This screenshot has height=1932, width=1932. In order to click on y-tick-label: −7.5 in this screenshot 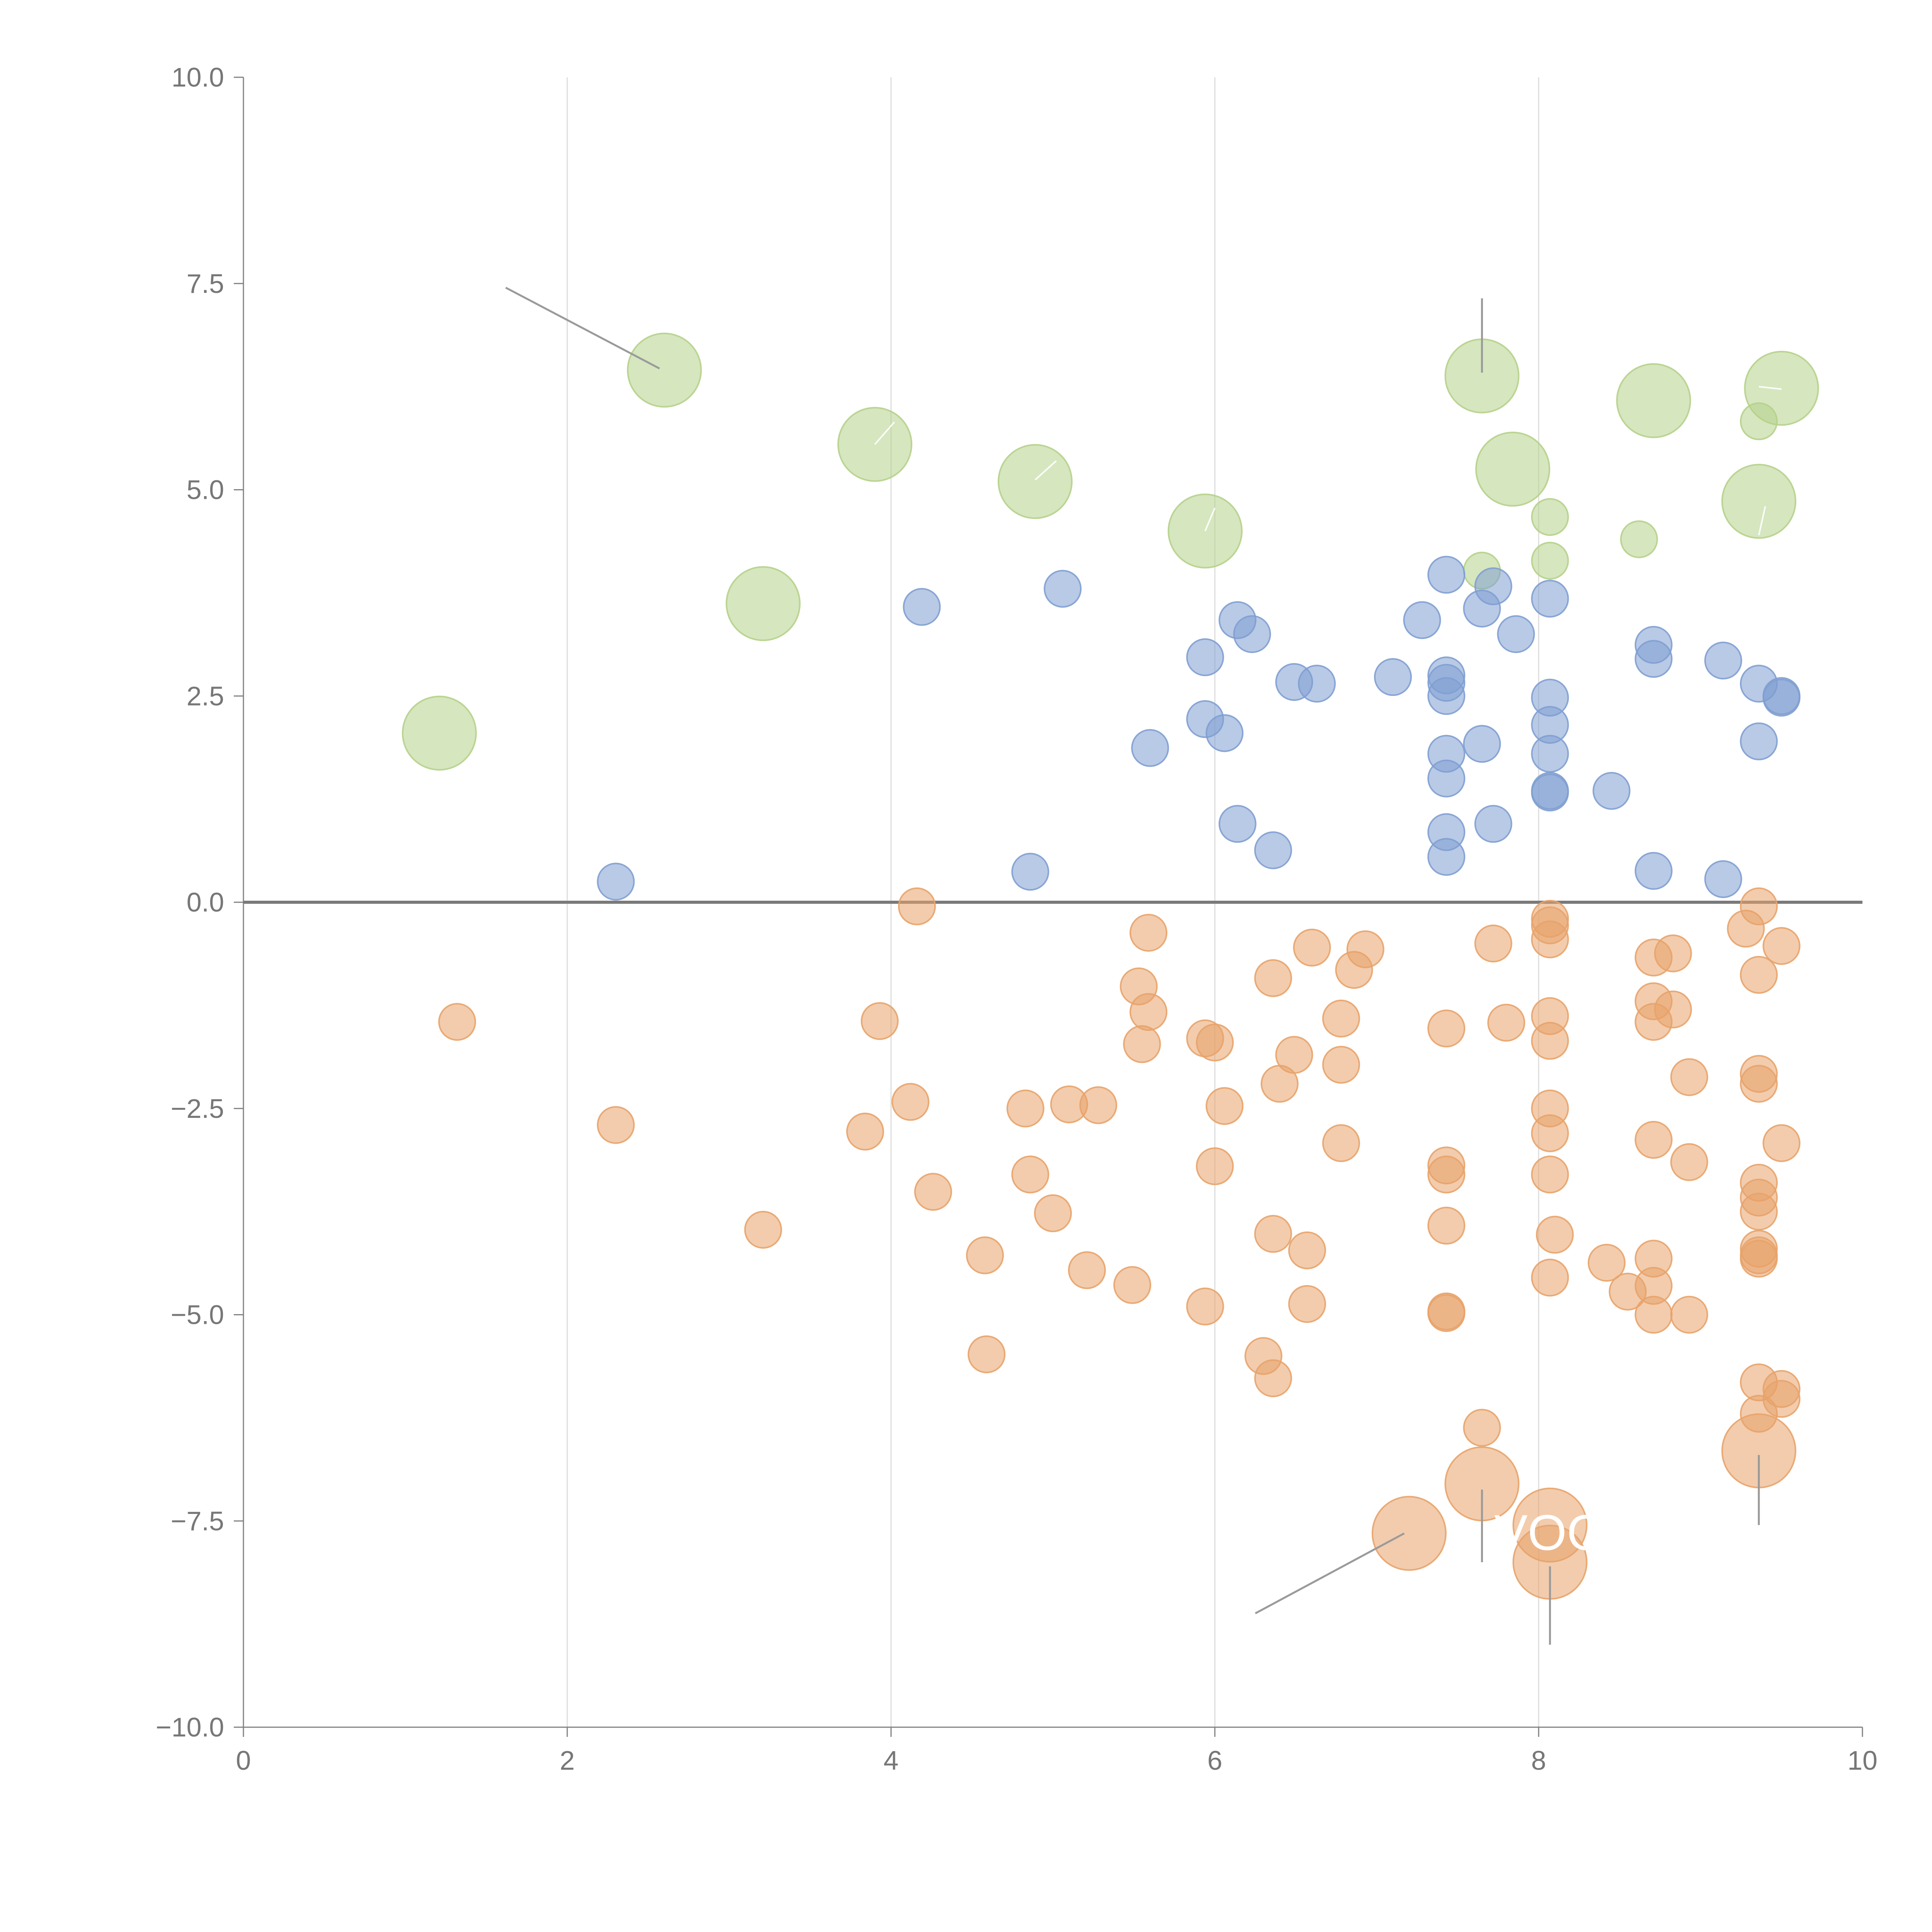, I will do `click(198, 1521)`.